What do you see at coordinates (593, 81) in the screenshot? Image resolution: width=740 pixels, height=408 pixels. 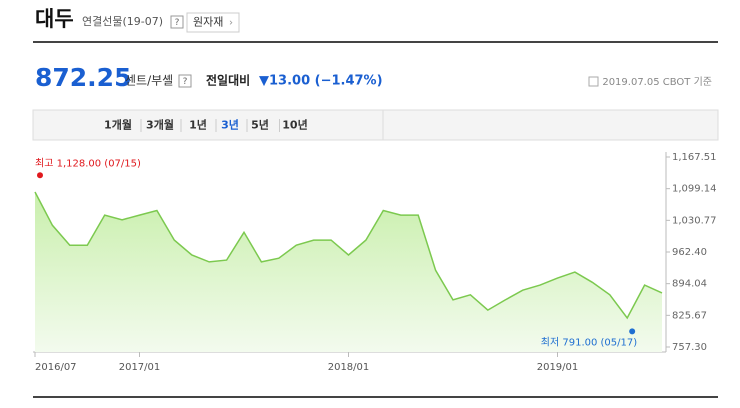 I see `calendar-icon` at bounding box center [593, 81].